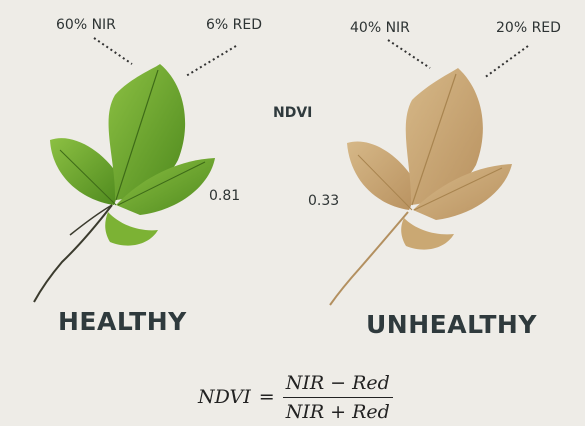 The image size is (585, 426). I want to click on unhealthy-nir-leader, so click(409, 54).